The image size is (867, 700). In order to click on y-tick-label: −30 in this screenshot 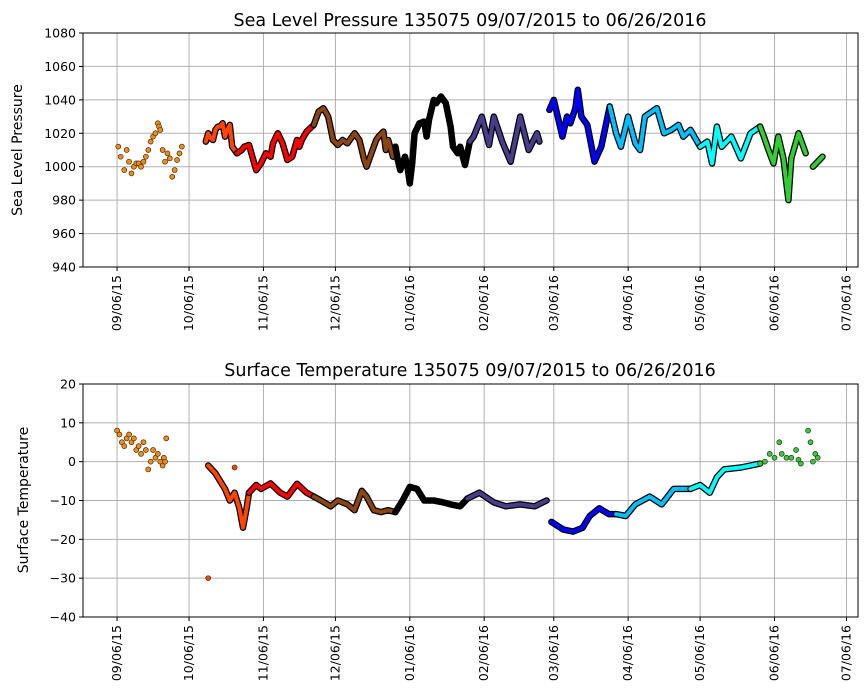, I will do `click(63, 578)`.